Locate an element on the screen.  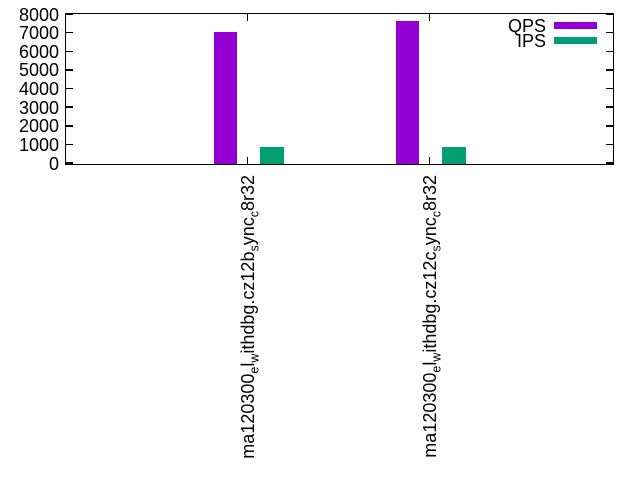
legend: QPS IPS is located at coordinates (552, 33).